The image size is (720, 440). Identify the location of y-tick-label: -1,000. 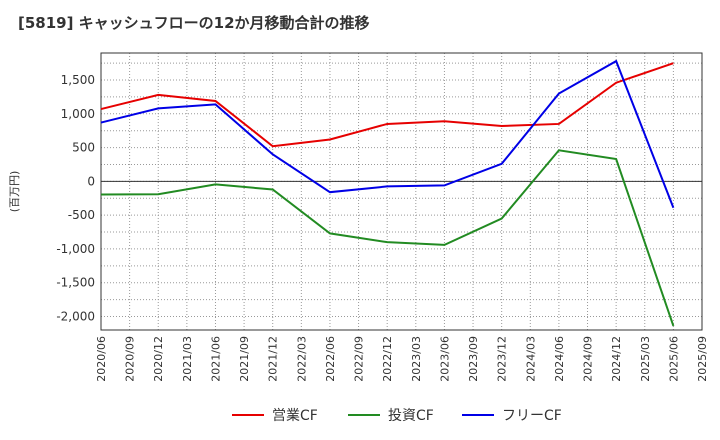
(75, 249).